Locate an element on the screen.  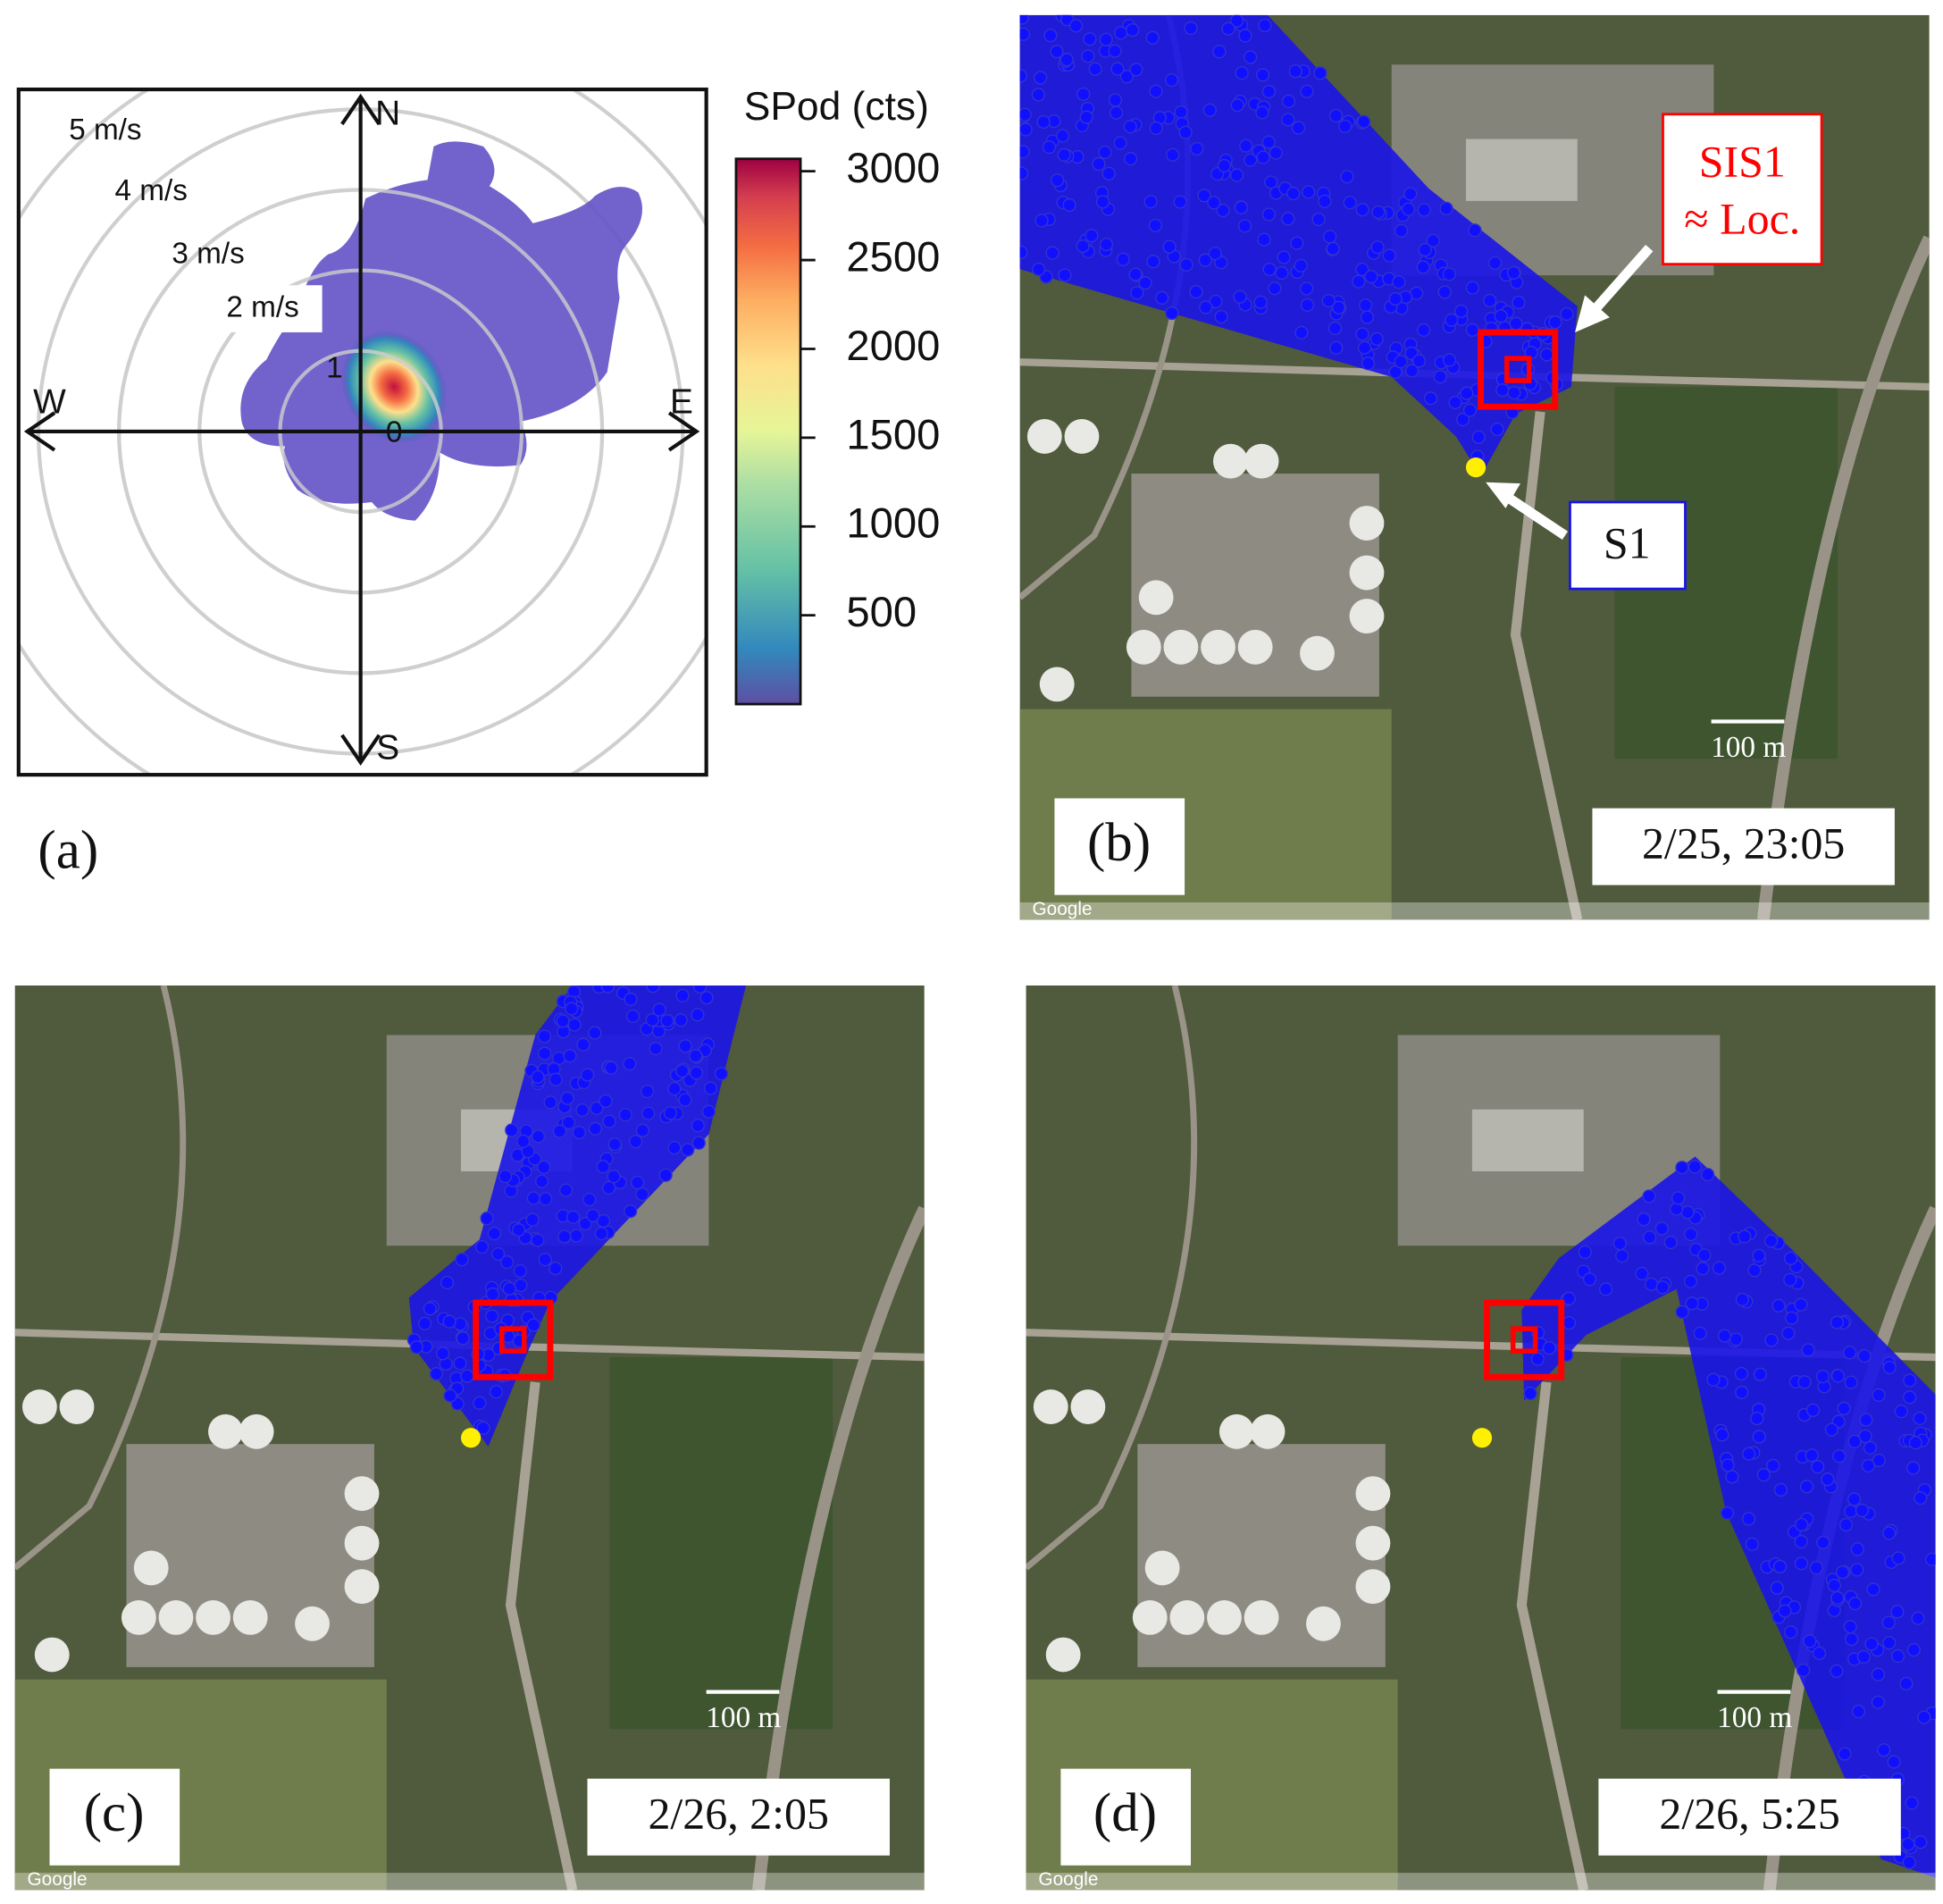
colorbar-ticks: 500 1000 1500 2000 2500 3000 is located at coordinates (870, 390).